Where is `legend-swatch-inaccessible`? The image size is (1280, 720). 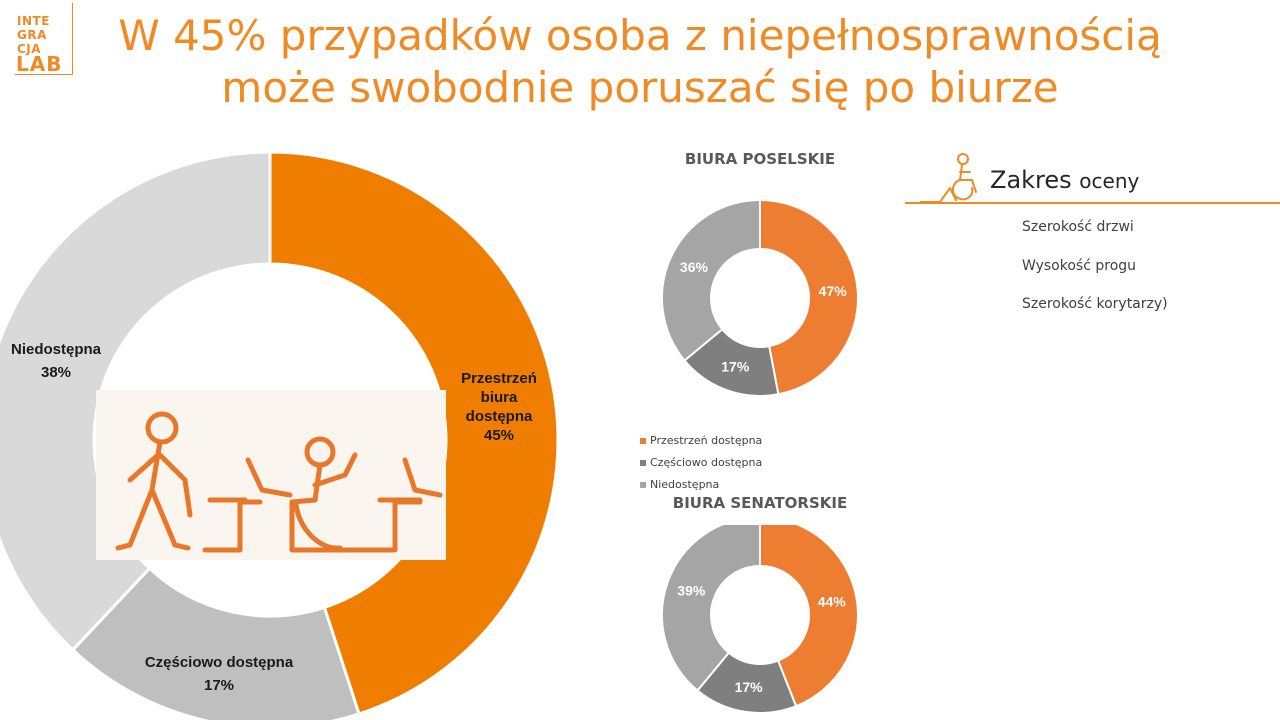 legend-swatch-inaccessible is located at coordinates (643, 485).